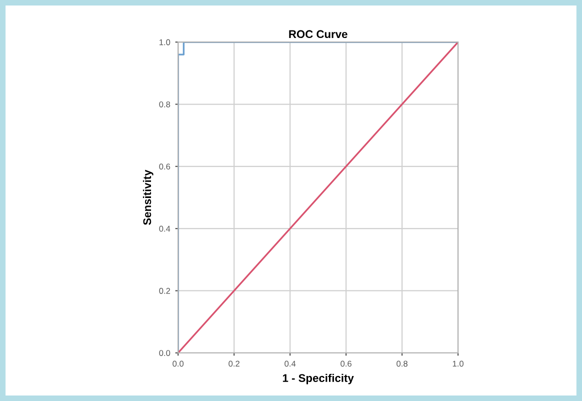  I want to click on y-tick-label: 0.8, so click(164, 104).